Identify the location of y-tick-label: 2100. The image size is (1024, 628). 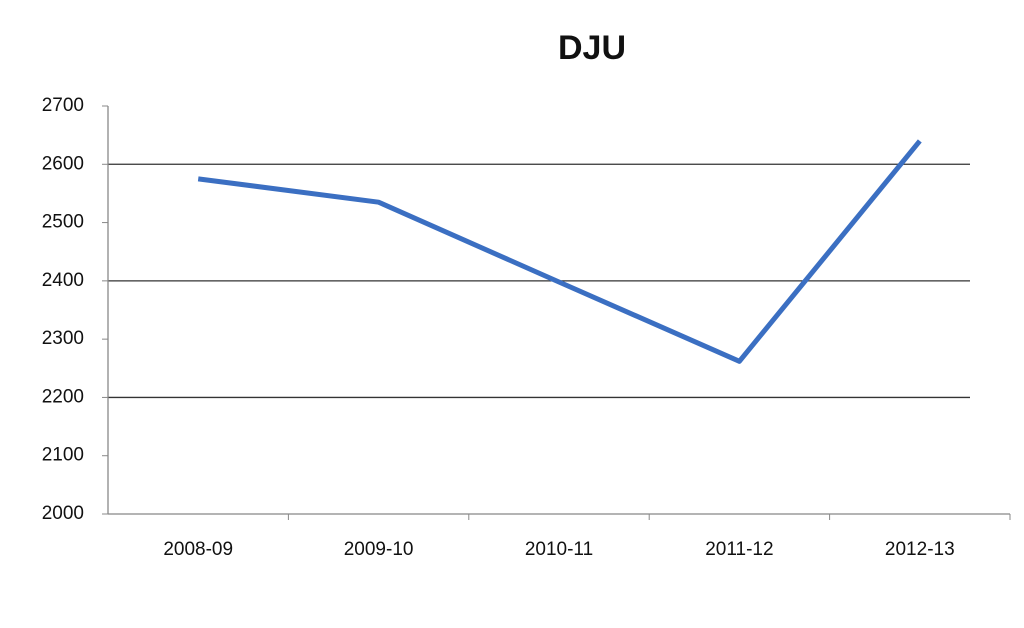
(63, 455).